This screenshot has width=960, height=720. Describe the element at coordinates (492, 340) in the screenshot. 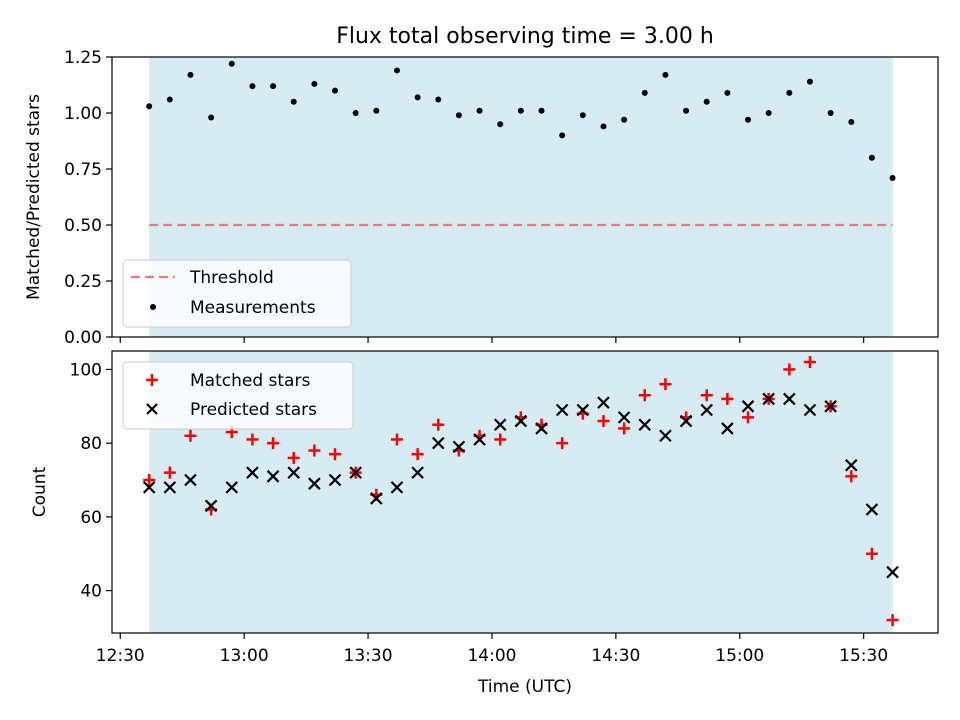

I see `top-x-ticks` at that location.